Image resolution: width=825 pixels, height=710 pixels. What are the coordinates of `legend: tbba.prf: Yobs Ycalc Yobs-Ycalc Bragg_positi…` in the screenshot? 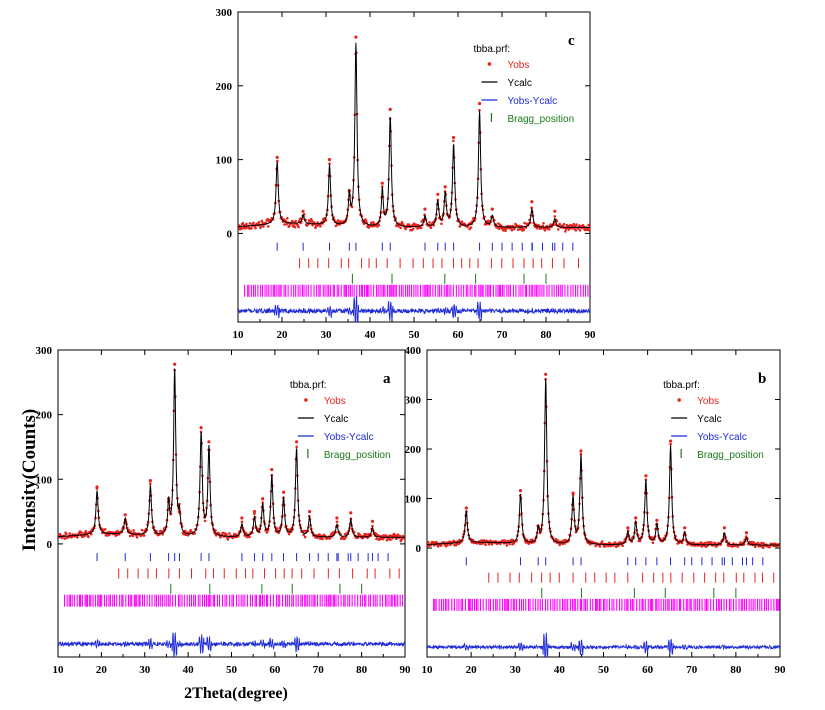 It's located at (713, 420).